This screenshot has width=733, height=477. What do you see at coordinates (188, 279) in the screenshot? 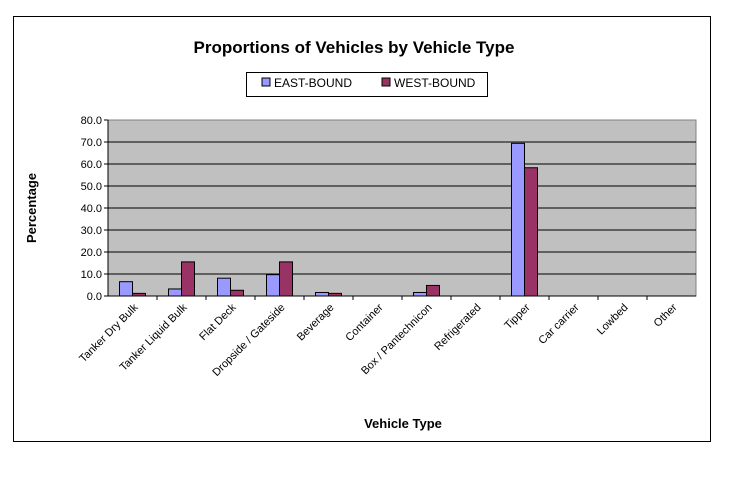
I see `bar-west-bound-tanker-liquid-bulk` at bounding box center [188, 279].